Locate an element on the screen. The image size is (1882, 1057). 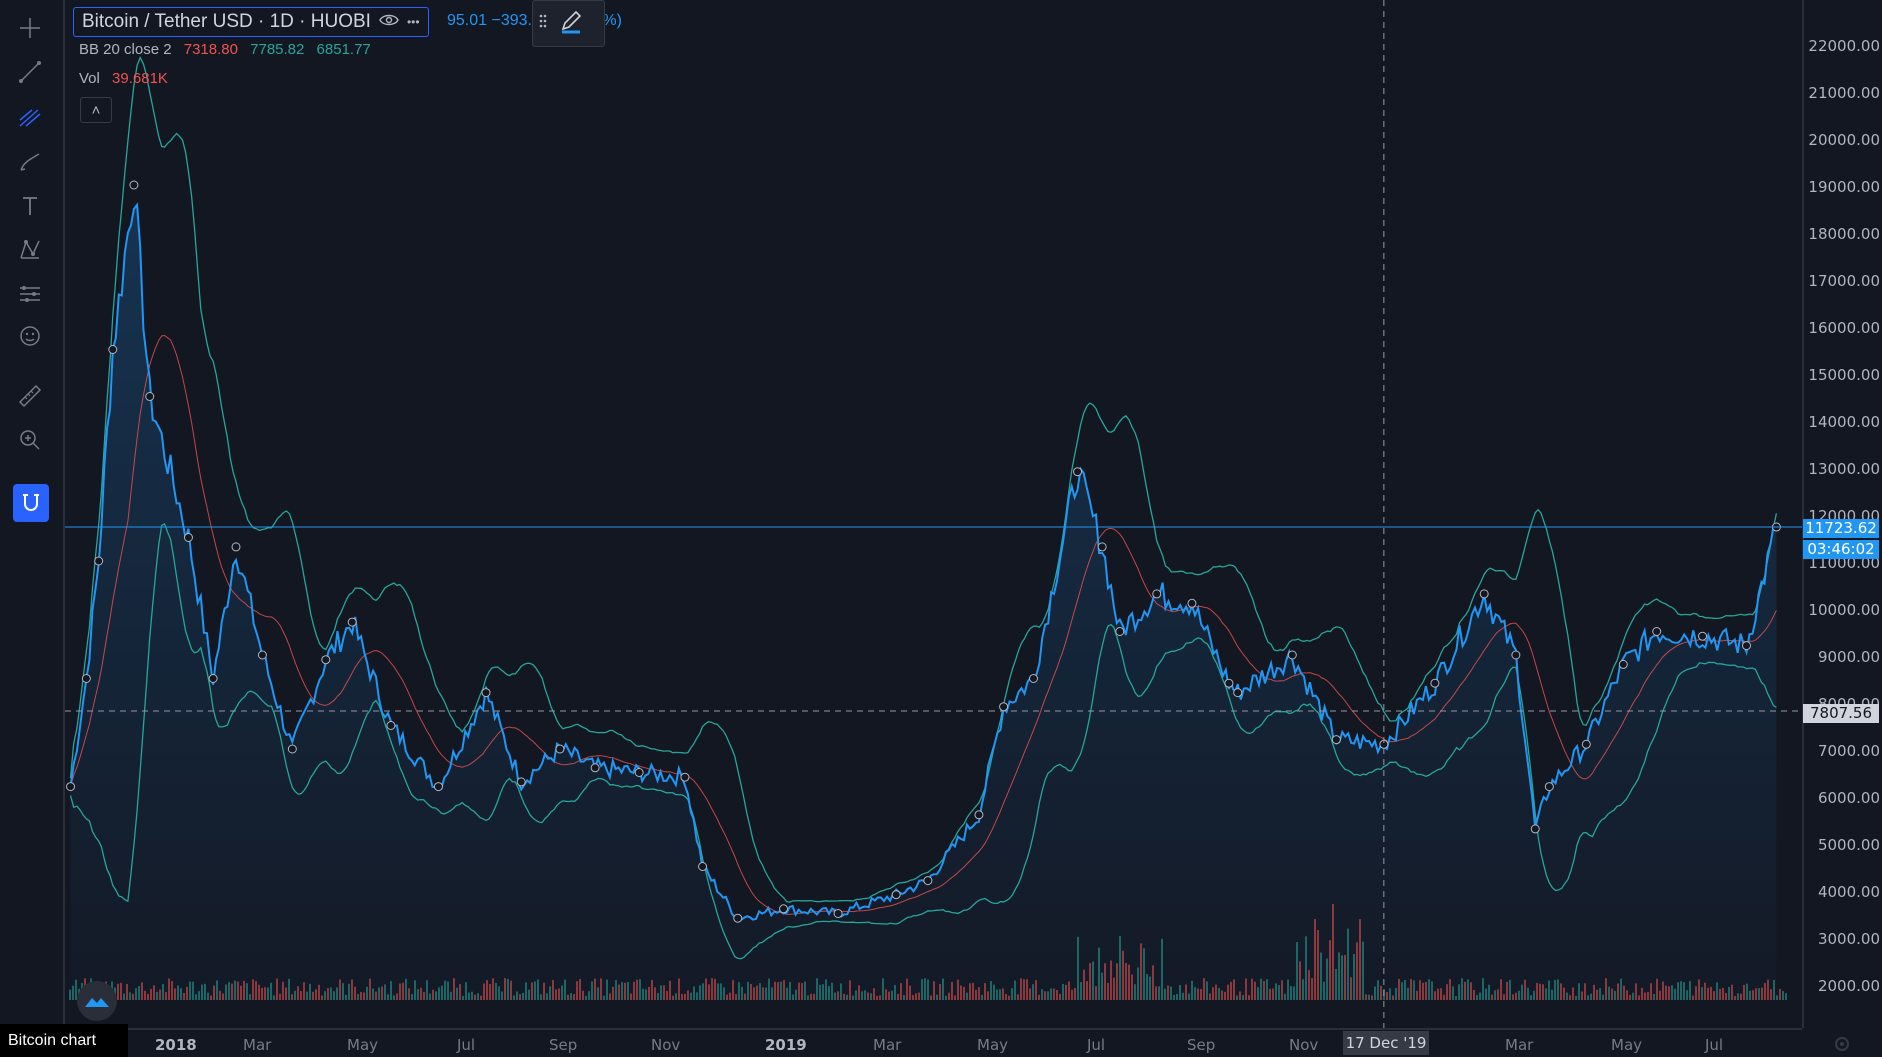
price-tick-label: 15000.00 is located at coordinates (1844, 375).